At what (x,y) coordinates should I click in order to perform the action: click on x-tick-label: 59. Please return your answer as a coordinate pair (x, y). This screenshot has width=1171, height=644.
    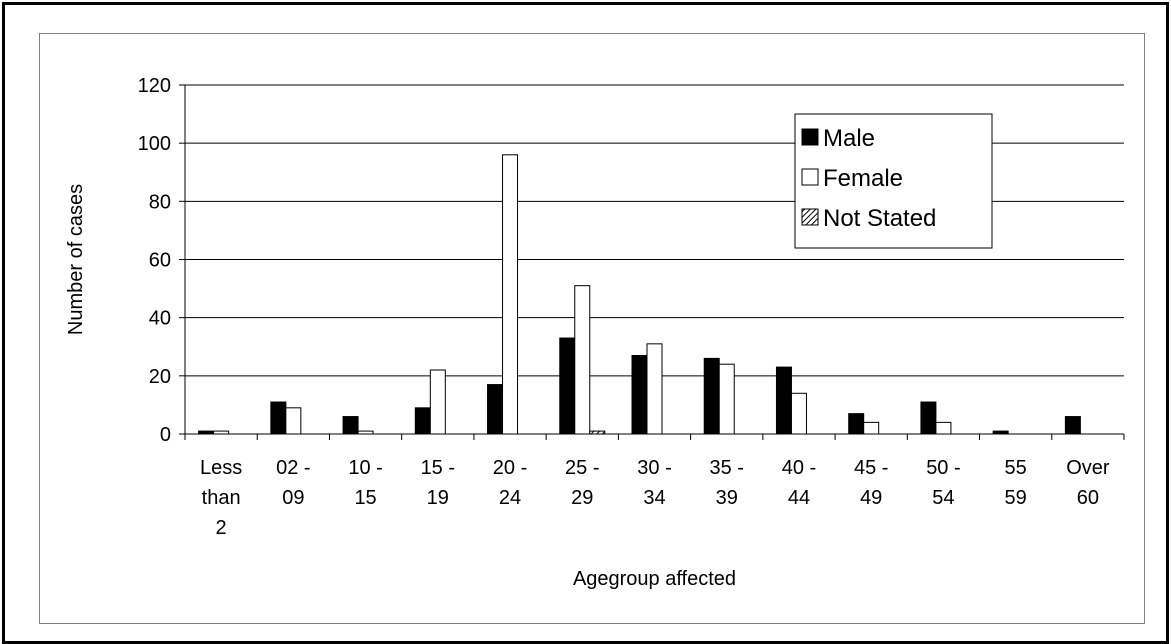
    Looking at the image, I should click on (1016, 498).